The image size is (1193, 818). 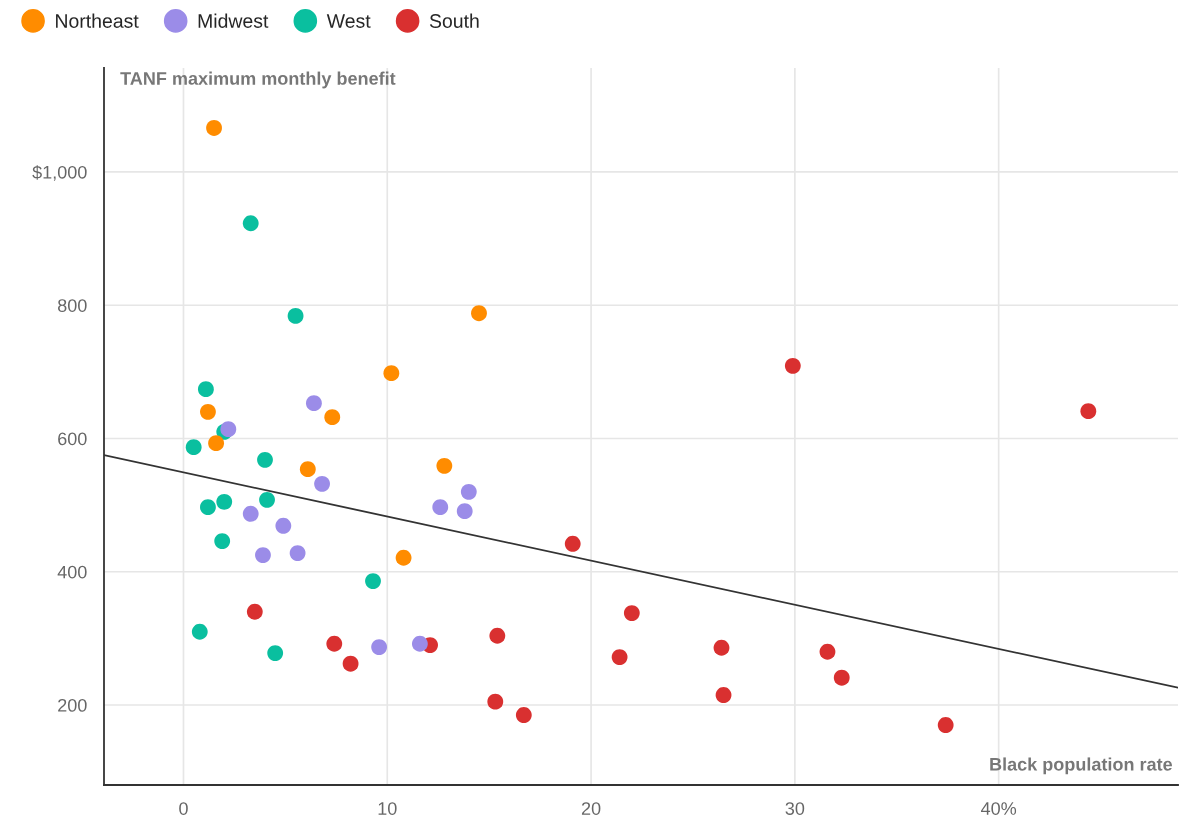 I want to click on y-tick-label: $1,000, so click(x=59, y=173).